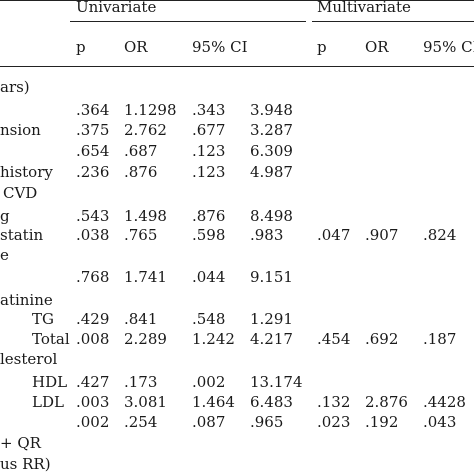 The width and height of the screenshot is (474, 474). Describe the element at coordinates (271, 402) in the screenshot. I see `cell-univariate: 6.483` at that location.